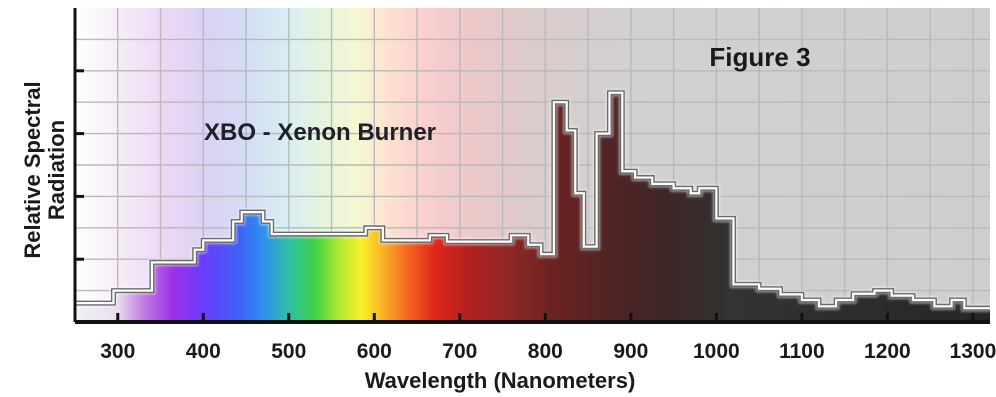  I want to click on x-tick-label: 1100, so click(802, 351).